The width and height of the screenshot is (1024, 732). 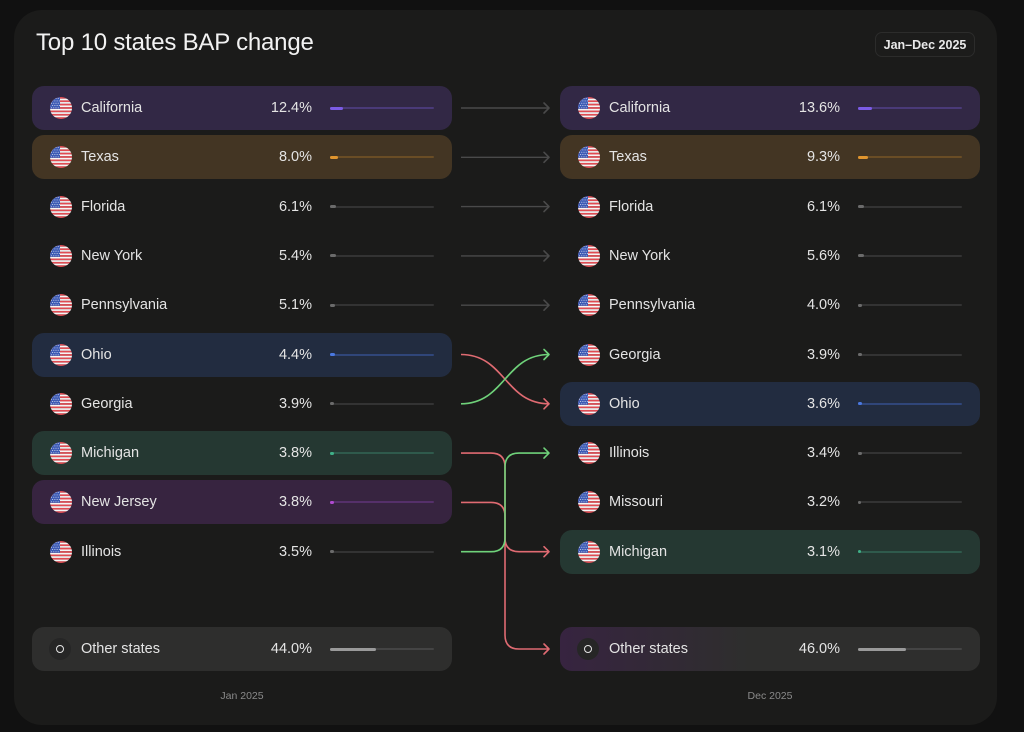 I want to click on state-name: New York, so click(x=640, y=255).